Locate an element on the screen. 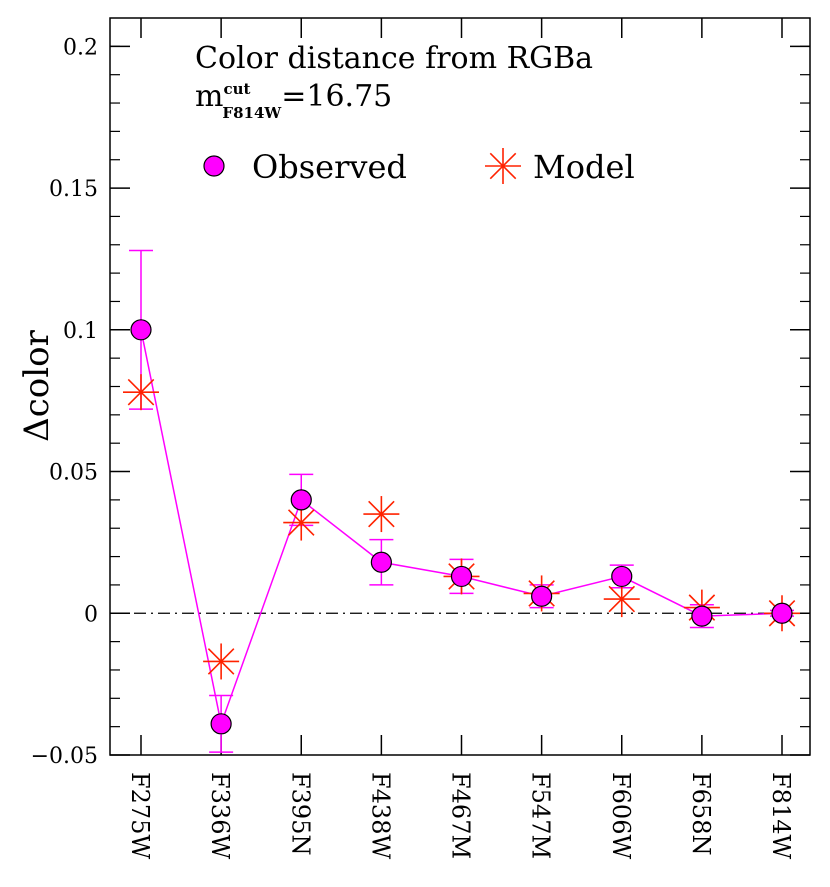 This screenshot has width=830, height=887. chart-subtitle: mcut F814W=16.75 is located at coordinates (293, 100).